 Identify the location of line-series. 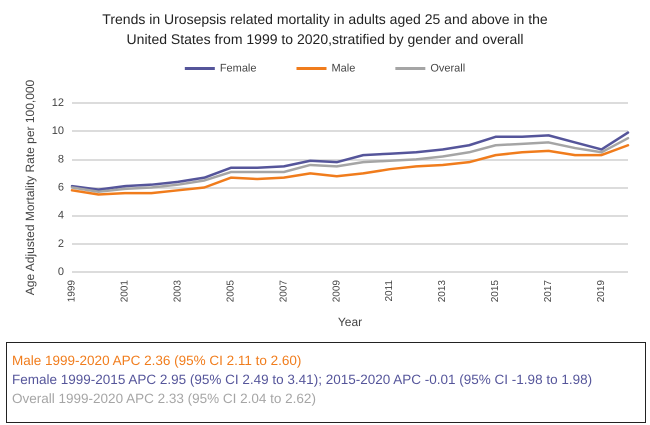
(350, 170).